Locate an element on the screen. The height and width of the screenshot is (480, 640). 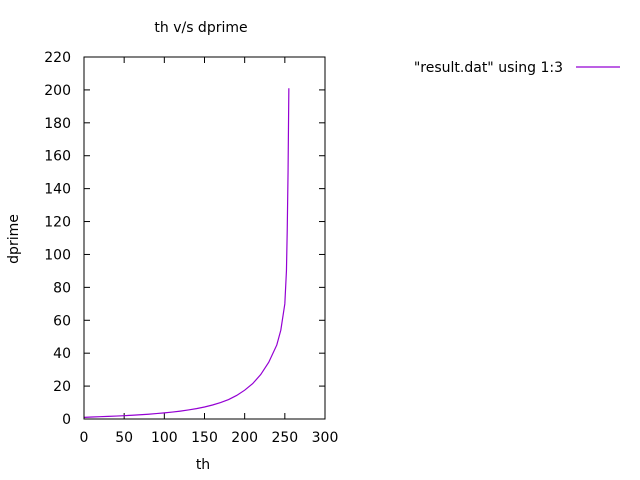
x-tick-label: 0 is located at coordinates (84, 438).